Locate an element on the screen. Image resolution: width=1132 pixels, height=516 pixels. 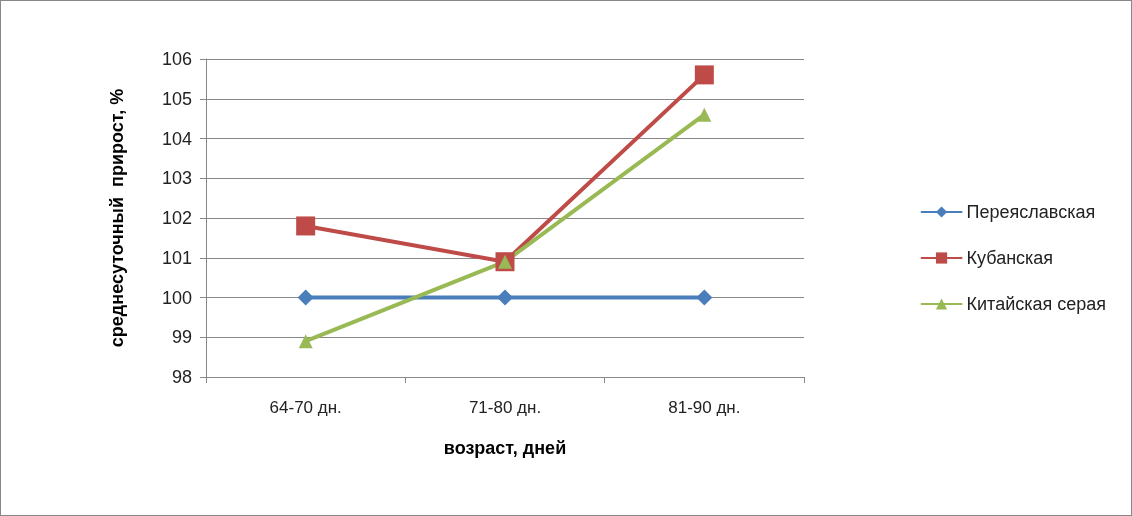
y-tick-label: 104 is located at coordinates (176, 138).